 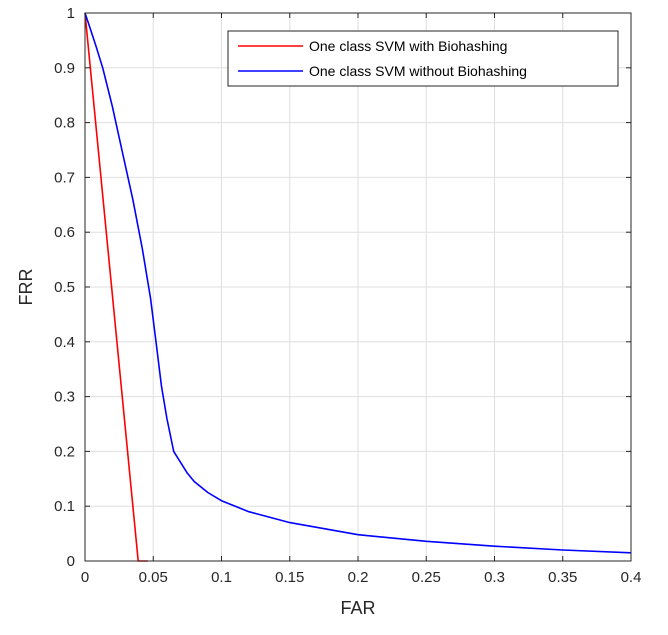 What do you see at coordinates (494, 577) in the screenshot?
I see `x-tick-label: 0.3` at bounding box center [494, 577].